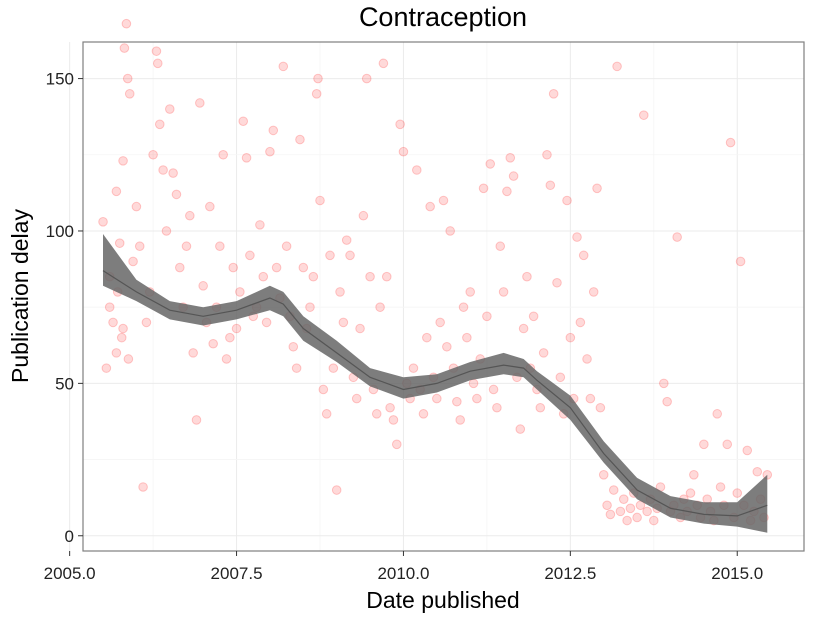 The height and width of the screenshot is (618, 825). I want to click on y-tick-label: 100, so click(60, 231).